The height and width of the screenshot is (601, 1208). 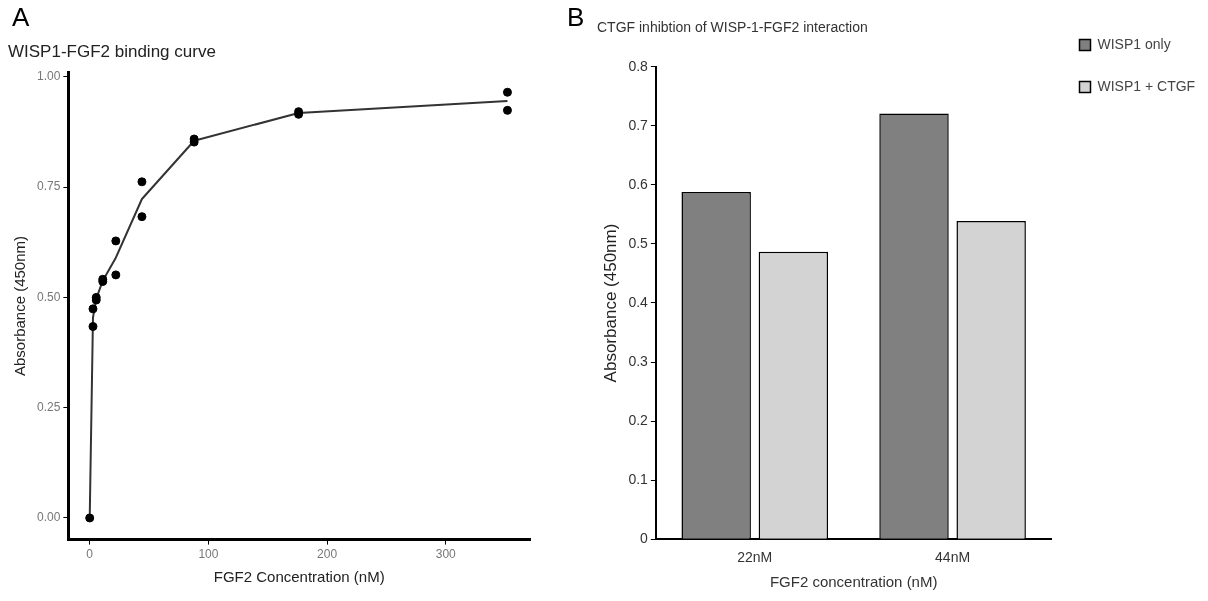 What do you see at coordinates (21, 17) in the screenshot?
I see `text: A` at bounding box center [21, 17].